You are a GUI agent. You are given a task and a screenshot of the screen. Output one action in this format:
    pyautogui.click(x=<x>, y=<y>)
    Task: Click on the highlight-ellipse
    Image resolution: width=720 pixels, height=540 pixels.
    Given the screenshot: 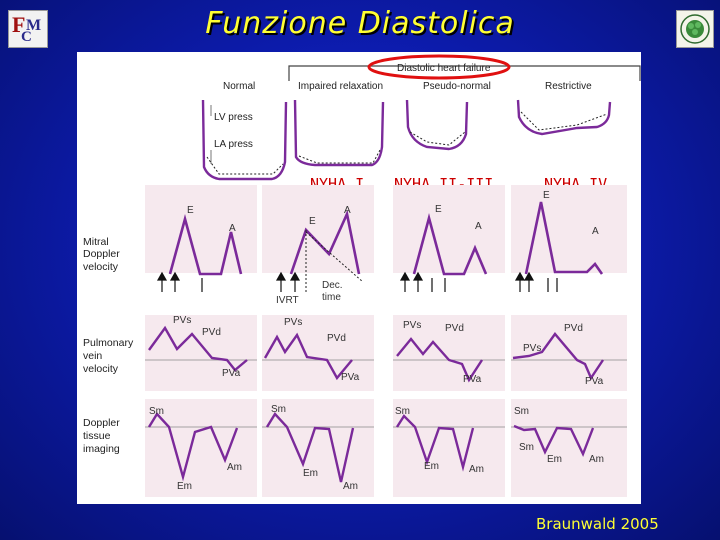 What is the action you would take?
    pyautogui.click(x=439, y=67)
    